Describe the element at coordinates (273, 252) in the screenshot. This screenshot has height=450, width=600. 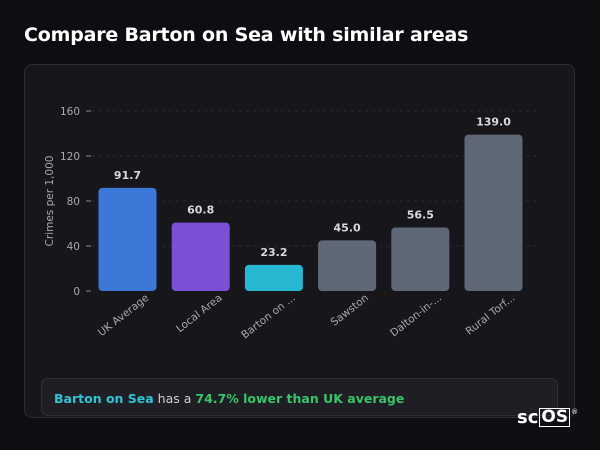
I see `data-label: 23.2` at that location.